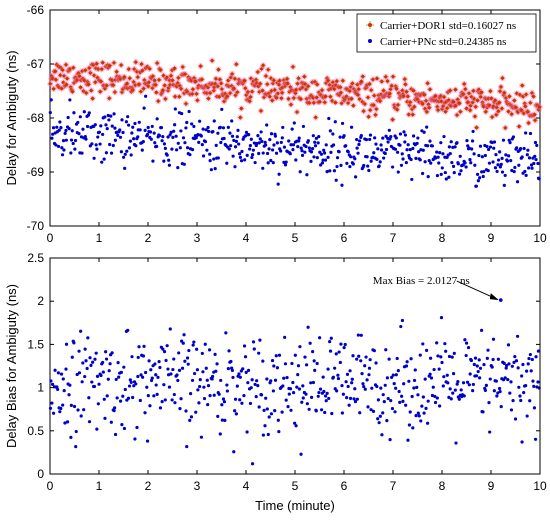 The image size is (550, 521). What do you see at coordinates (443, 42) in the screenshot?
I see `legend-entry-pnc: Carrier+PNc std=0.24385 ns` at bounding box center [443, 42].